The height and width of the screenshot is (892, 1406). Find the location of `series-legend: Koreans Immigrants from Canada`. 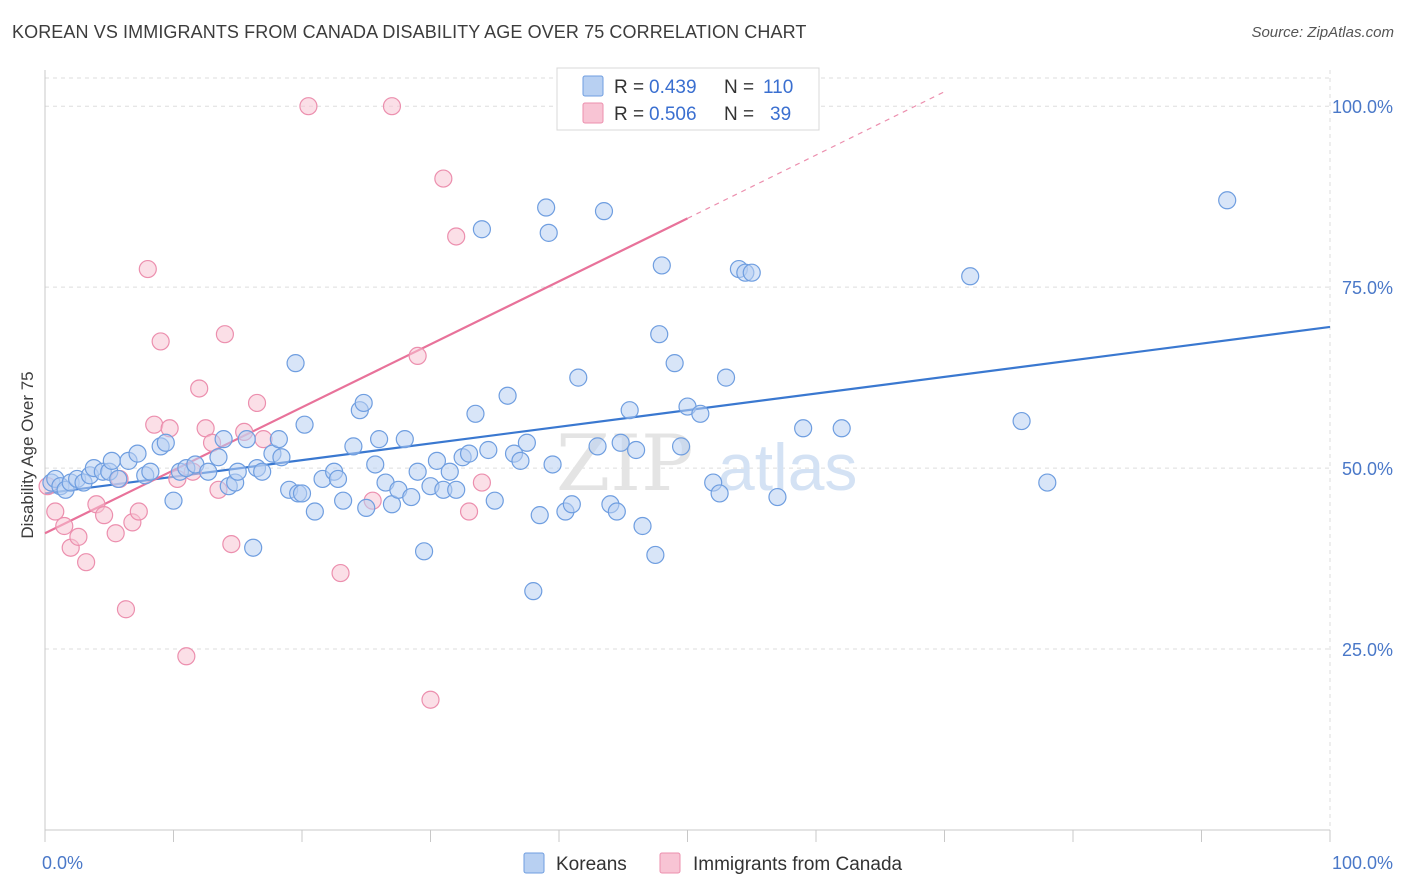

series-legend: Koreans Immigrants from Canada is located at coordinates (713, 863).